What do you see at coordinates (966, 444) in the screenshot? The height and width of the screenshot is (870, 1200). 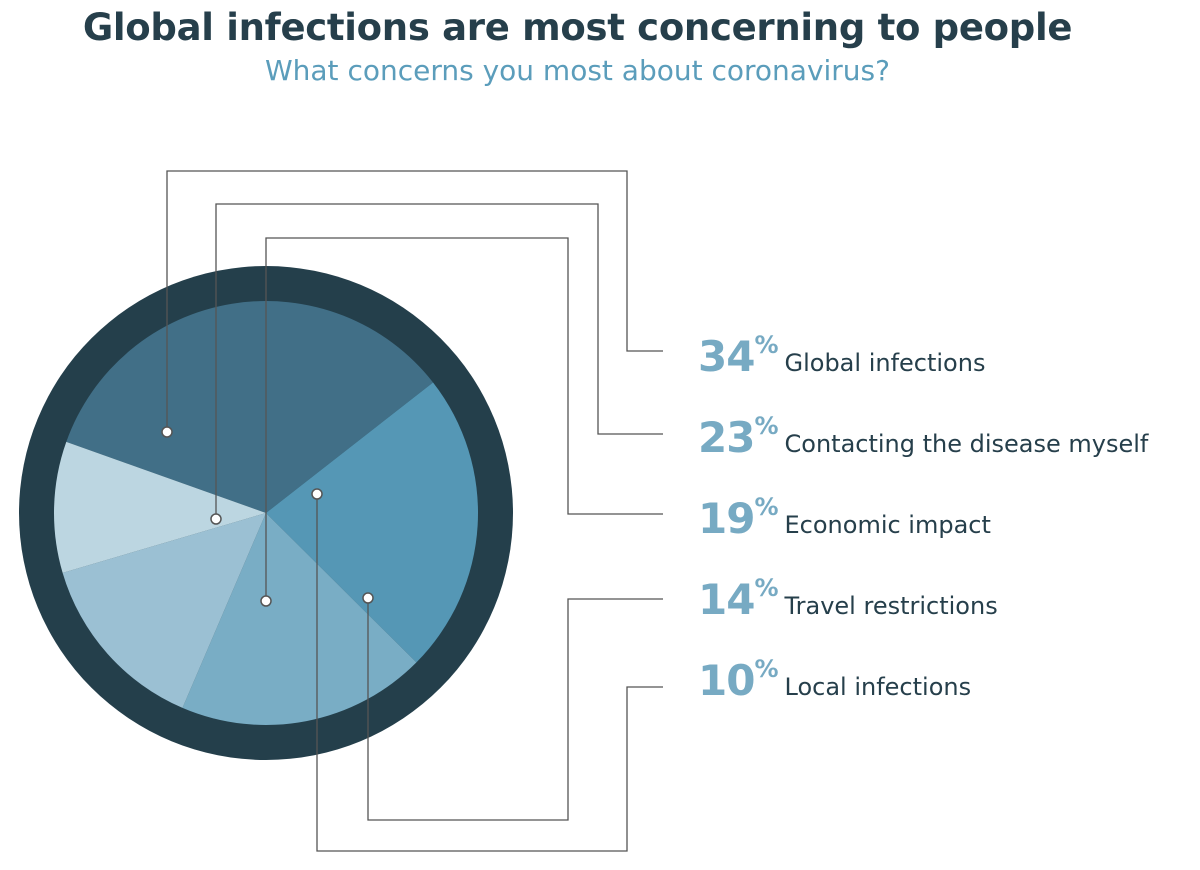 I see `data-label-text: Contacting the disease myself` at bounding box center [966, 444].